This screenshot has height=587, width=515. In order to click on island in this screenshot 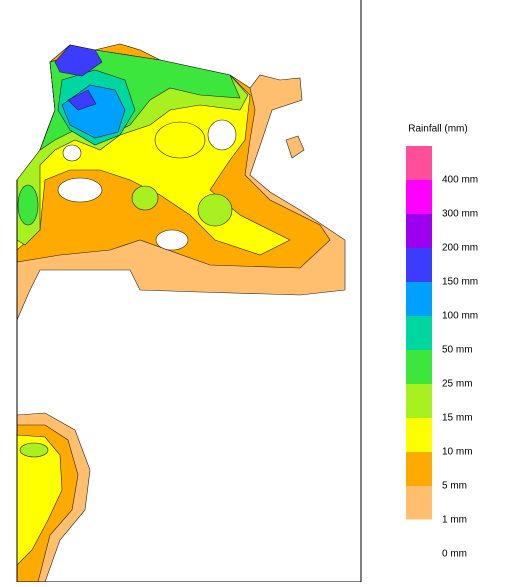, I will do `click(295, 147)`.